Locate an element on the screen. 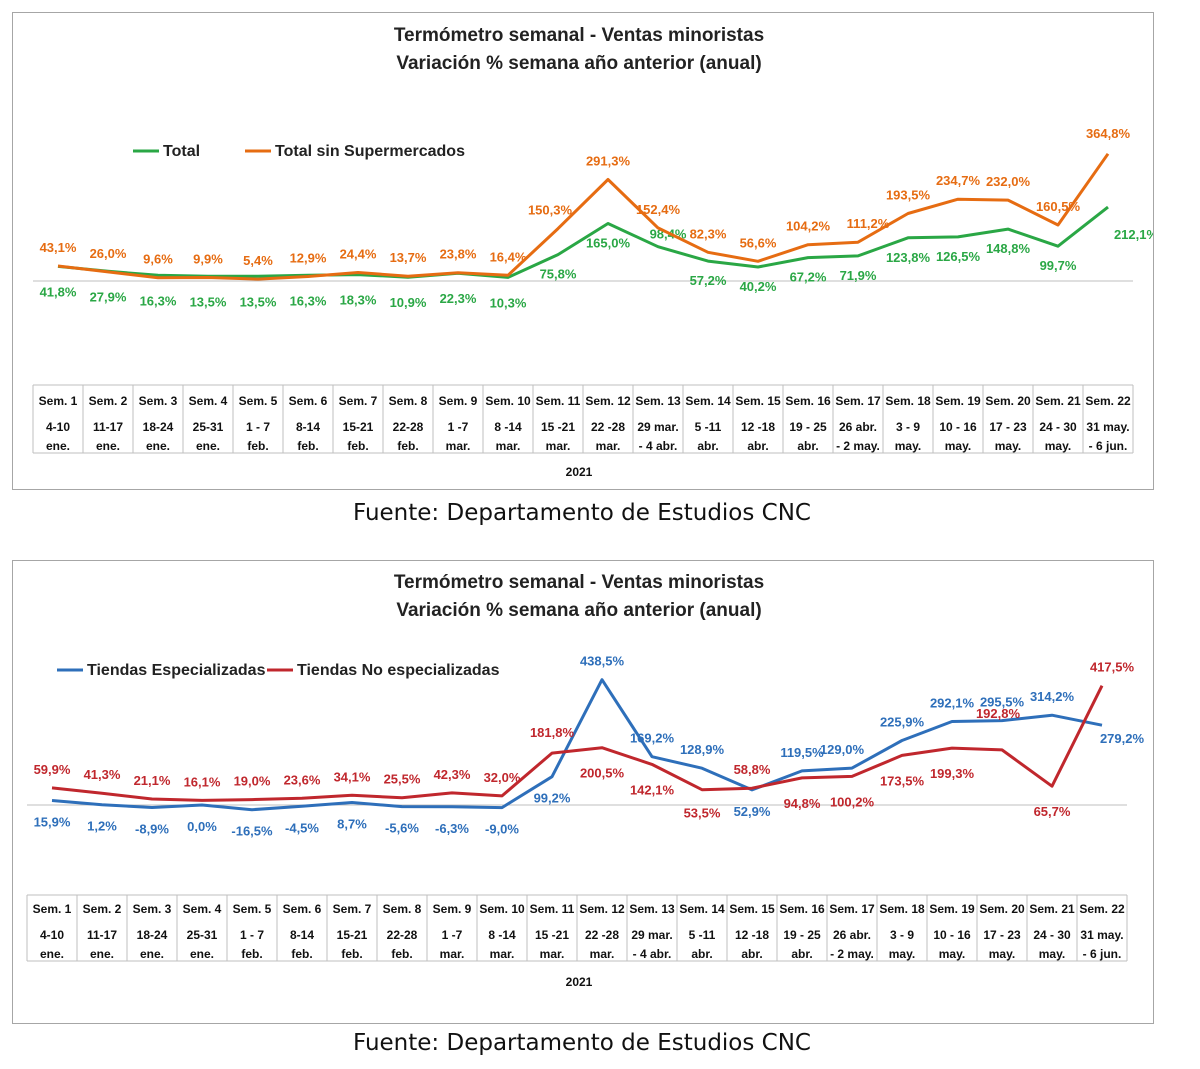 This screenshot has width=1200, height=1069. week-tick-label: Sem. 20 is located at coordinates (1008, 401).